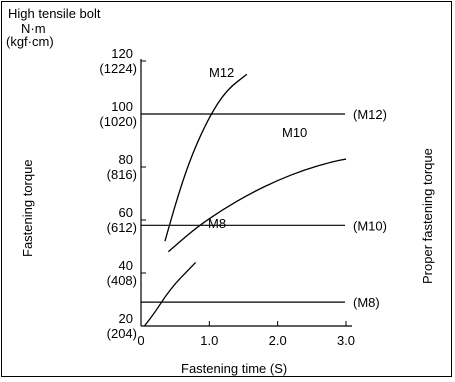 This screenshot has width=455, height=382. I want to click on y-tick-label: 120, so click(122, 53).